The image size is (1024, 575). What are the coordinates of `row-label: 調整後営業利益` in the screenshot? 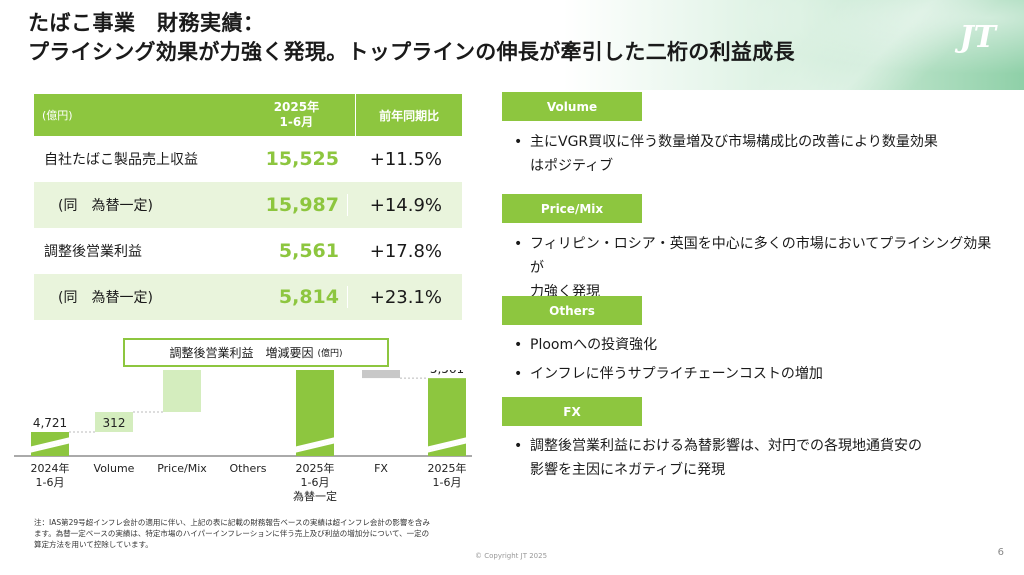 It's located at (93, 252).